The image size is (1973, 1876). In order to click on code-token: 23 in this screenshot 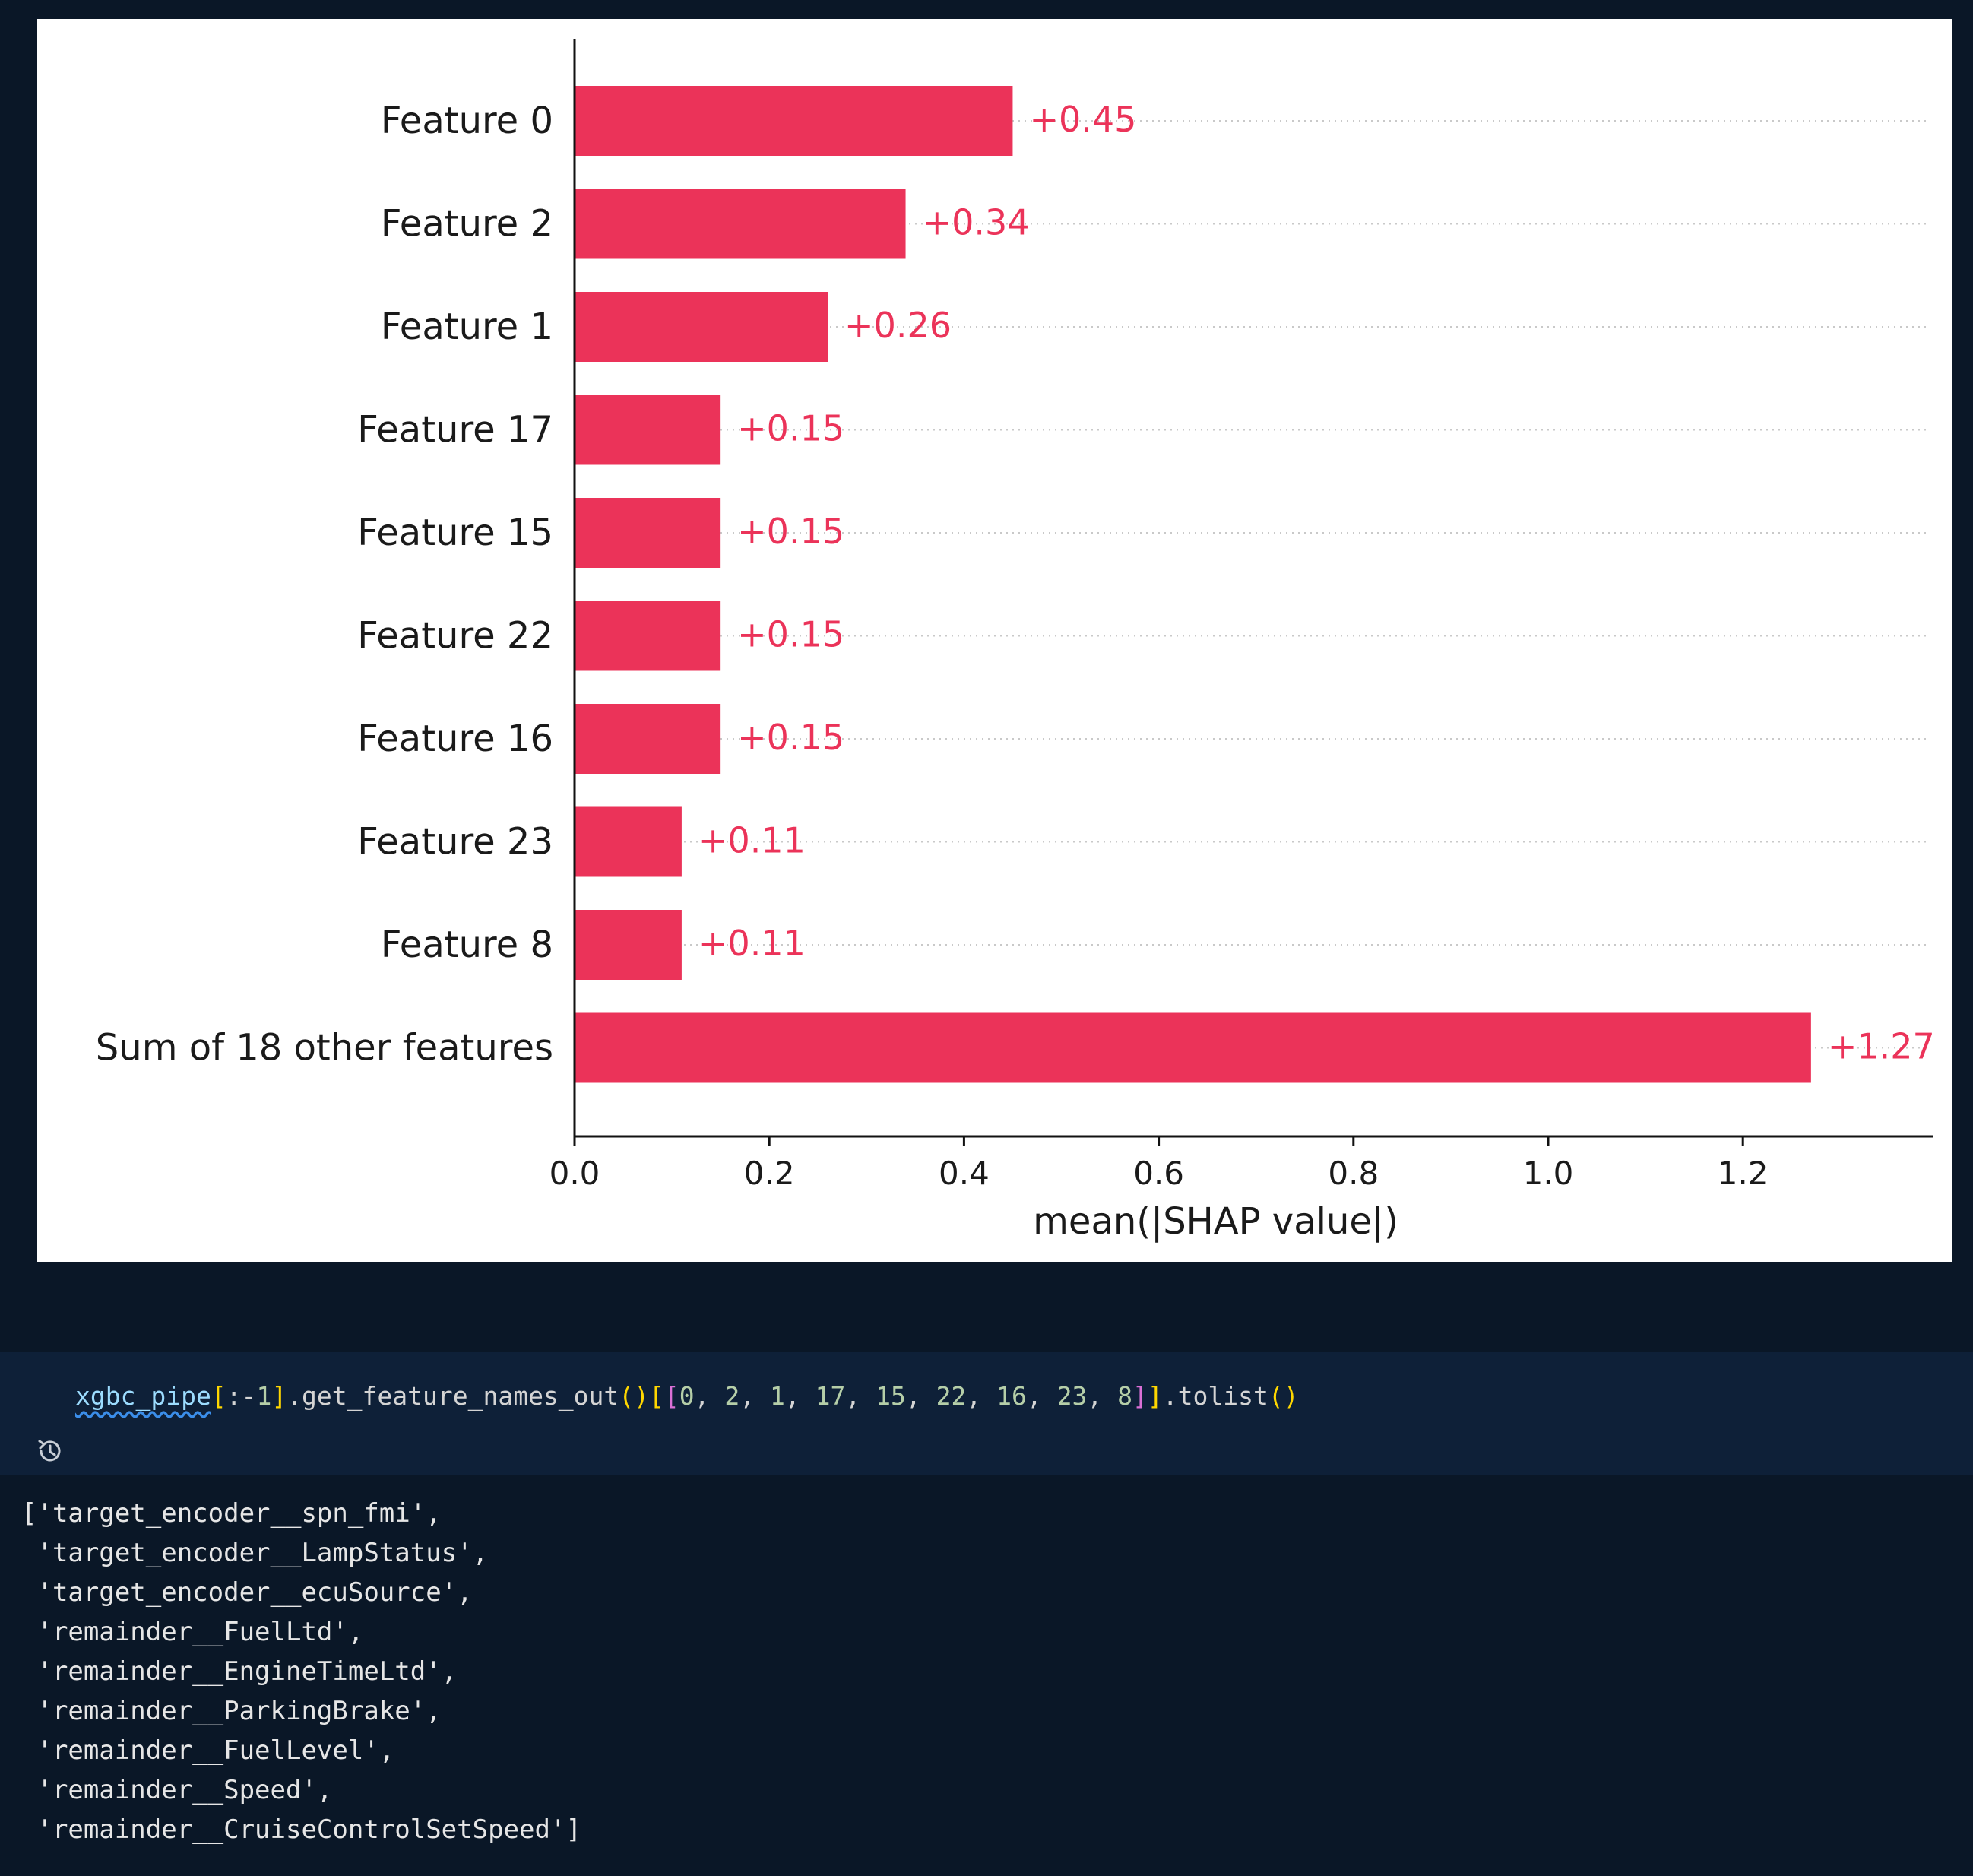, I will do `click(1072, 1396)`.